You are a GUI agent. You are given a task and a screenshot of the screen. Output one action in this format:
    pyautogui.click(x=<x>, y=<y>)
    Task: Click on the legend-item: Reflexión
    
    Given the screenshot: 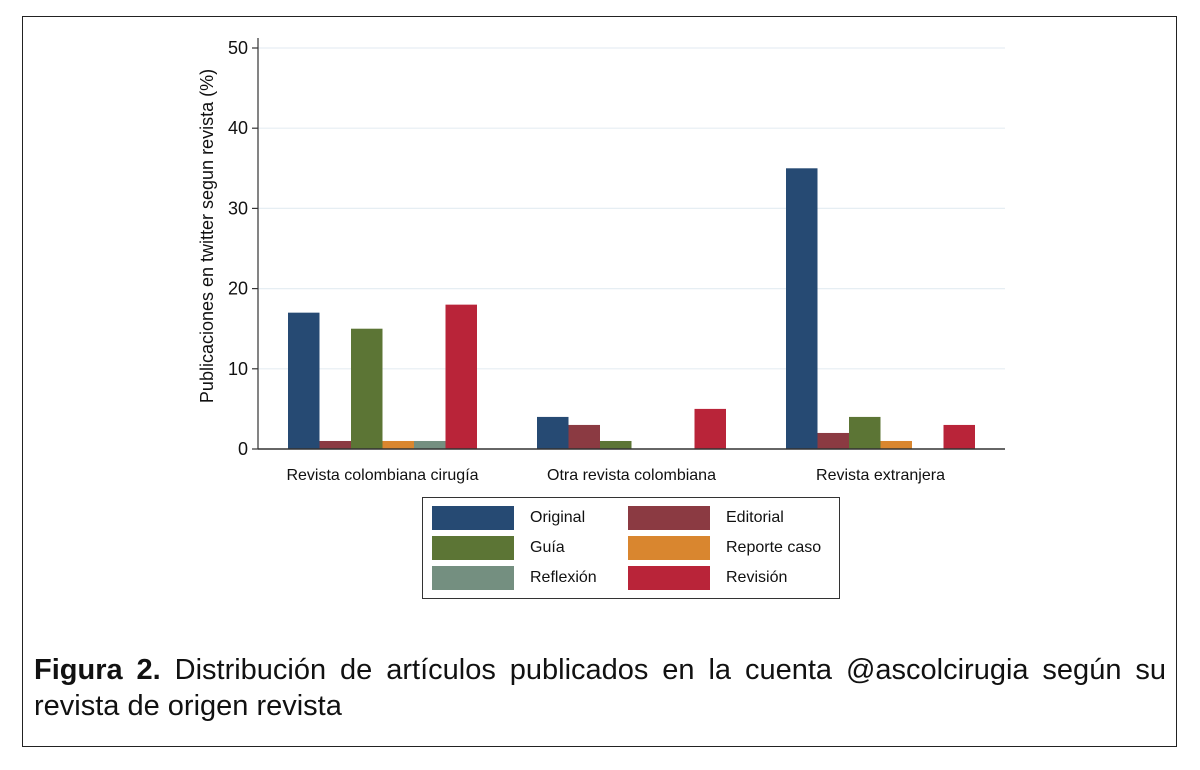 What is the action you would take?
    pyautogui.click(x=514, y=578)
    